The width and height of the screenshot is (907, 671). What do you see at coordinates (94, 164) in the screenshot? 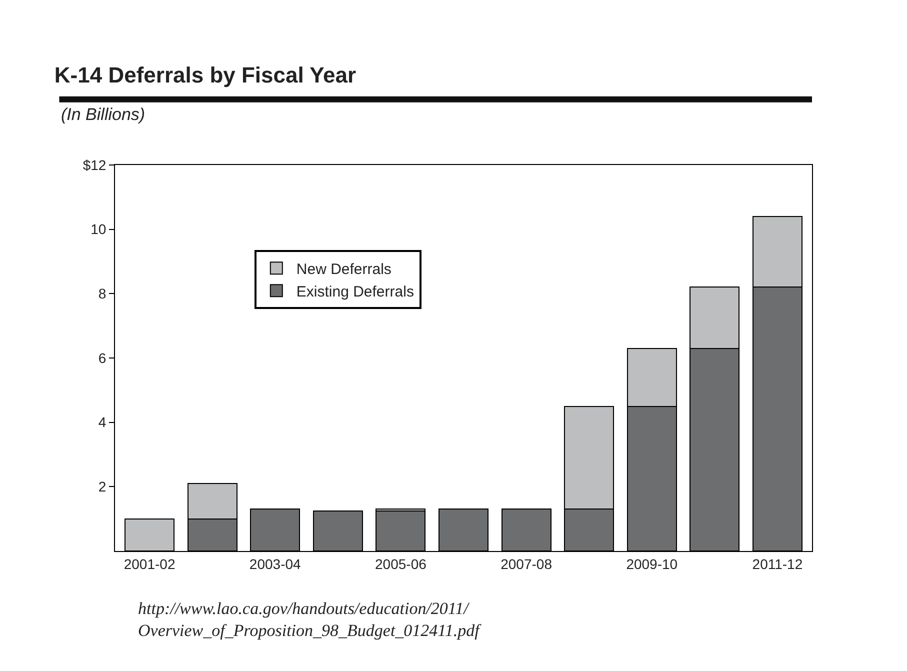
I see `y-tick-label: $12` at bounding box center [94, 164].